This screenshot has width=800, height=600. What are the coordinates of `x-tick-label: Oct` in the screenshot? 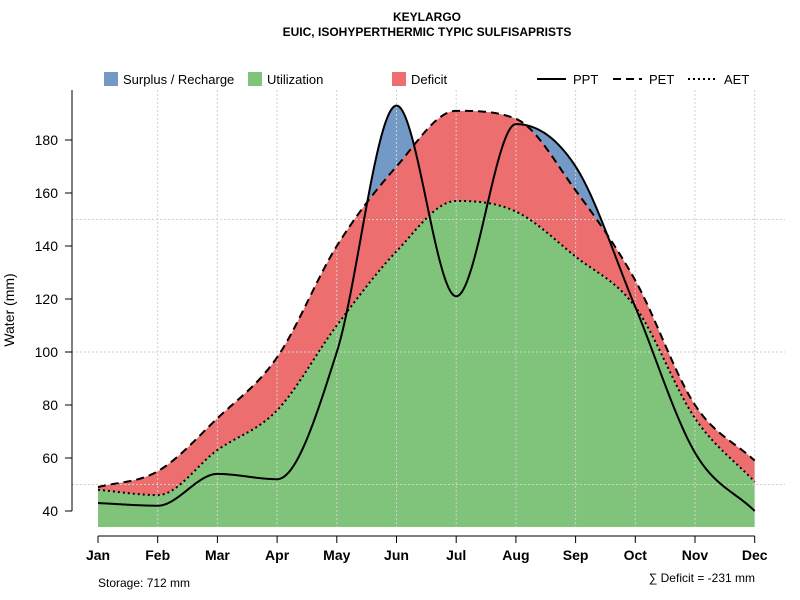 It's located at (636, 555).